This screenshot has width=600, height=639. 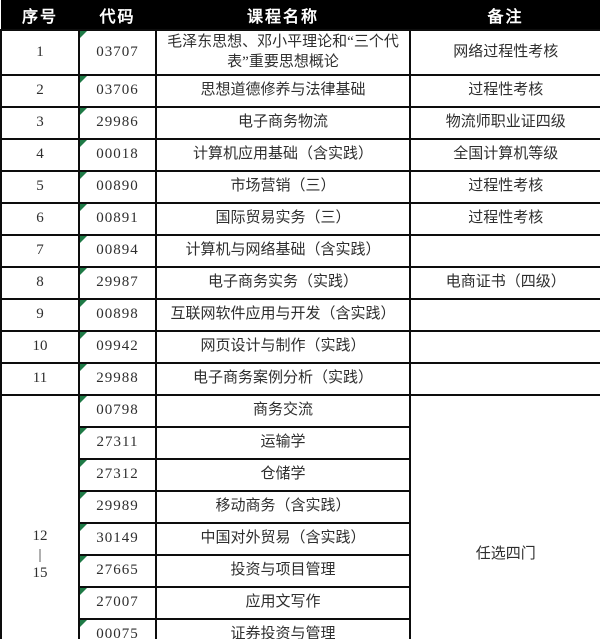 I want to click on table-row: 00075 证券投资与管理, so click(x=300, y=628).